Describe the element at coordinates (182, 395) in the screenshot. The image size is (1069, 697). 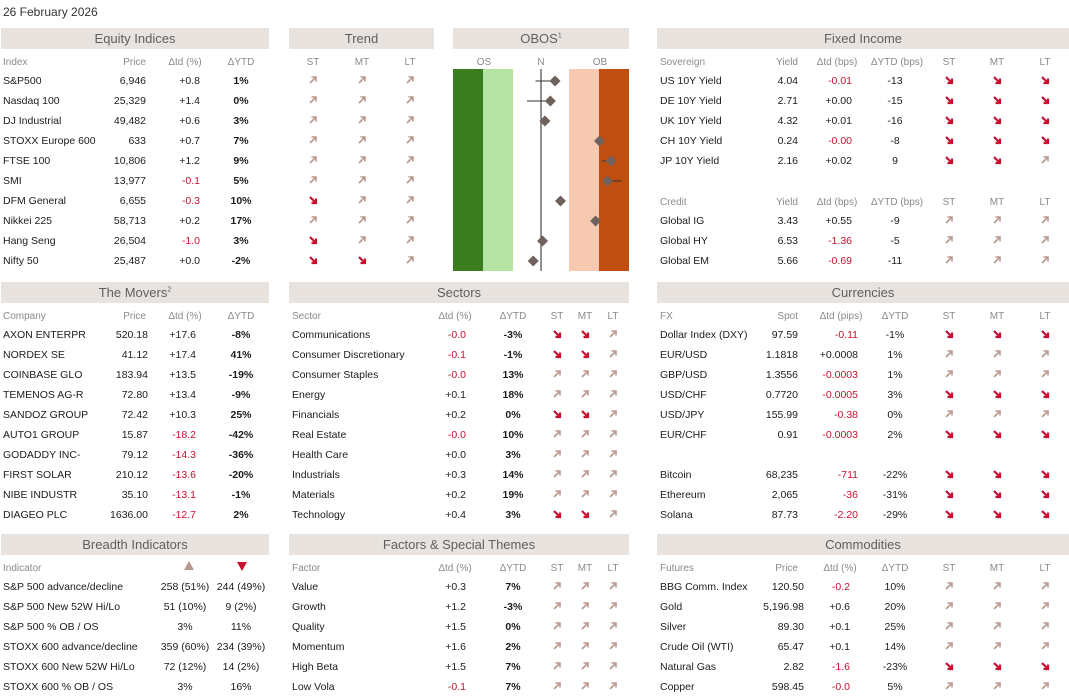
I see `movers-d: +13.4` at that location.